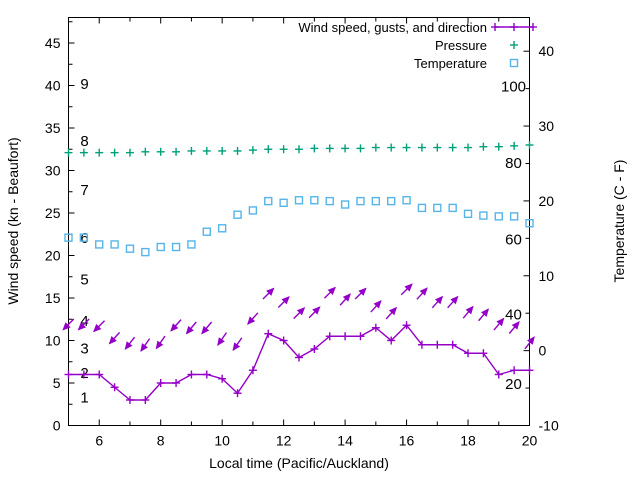 The width and height of the screenshot is (640, 480). What do you see at coordinates (84, 238) in the screenshot?
I see `beaufort-label-6: 6` at bounding box center [84, 238].